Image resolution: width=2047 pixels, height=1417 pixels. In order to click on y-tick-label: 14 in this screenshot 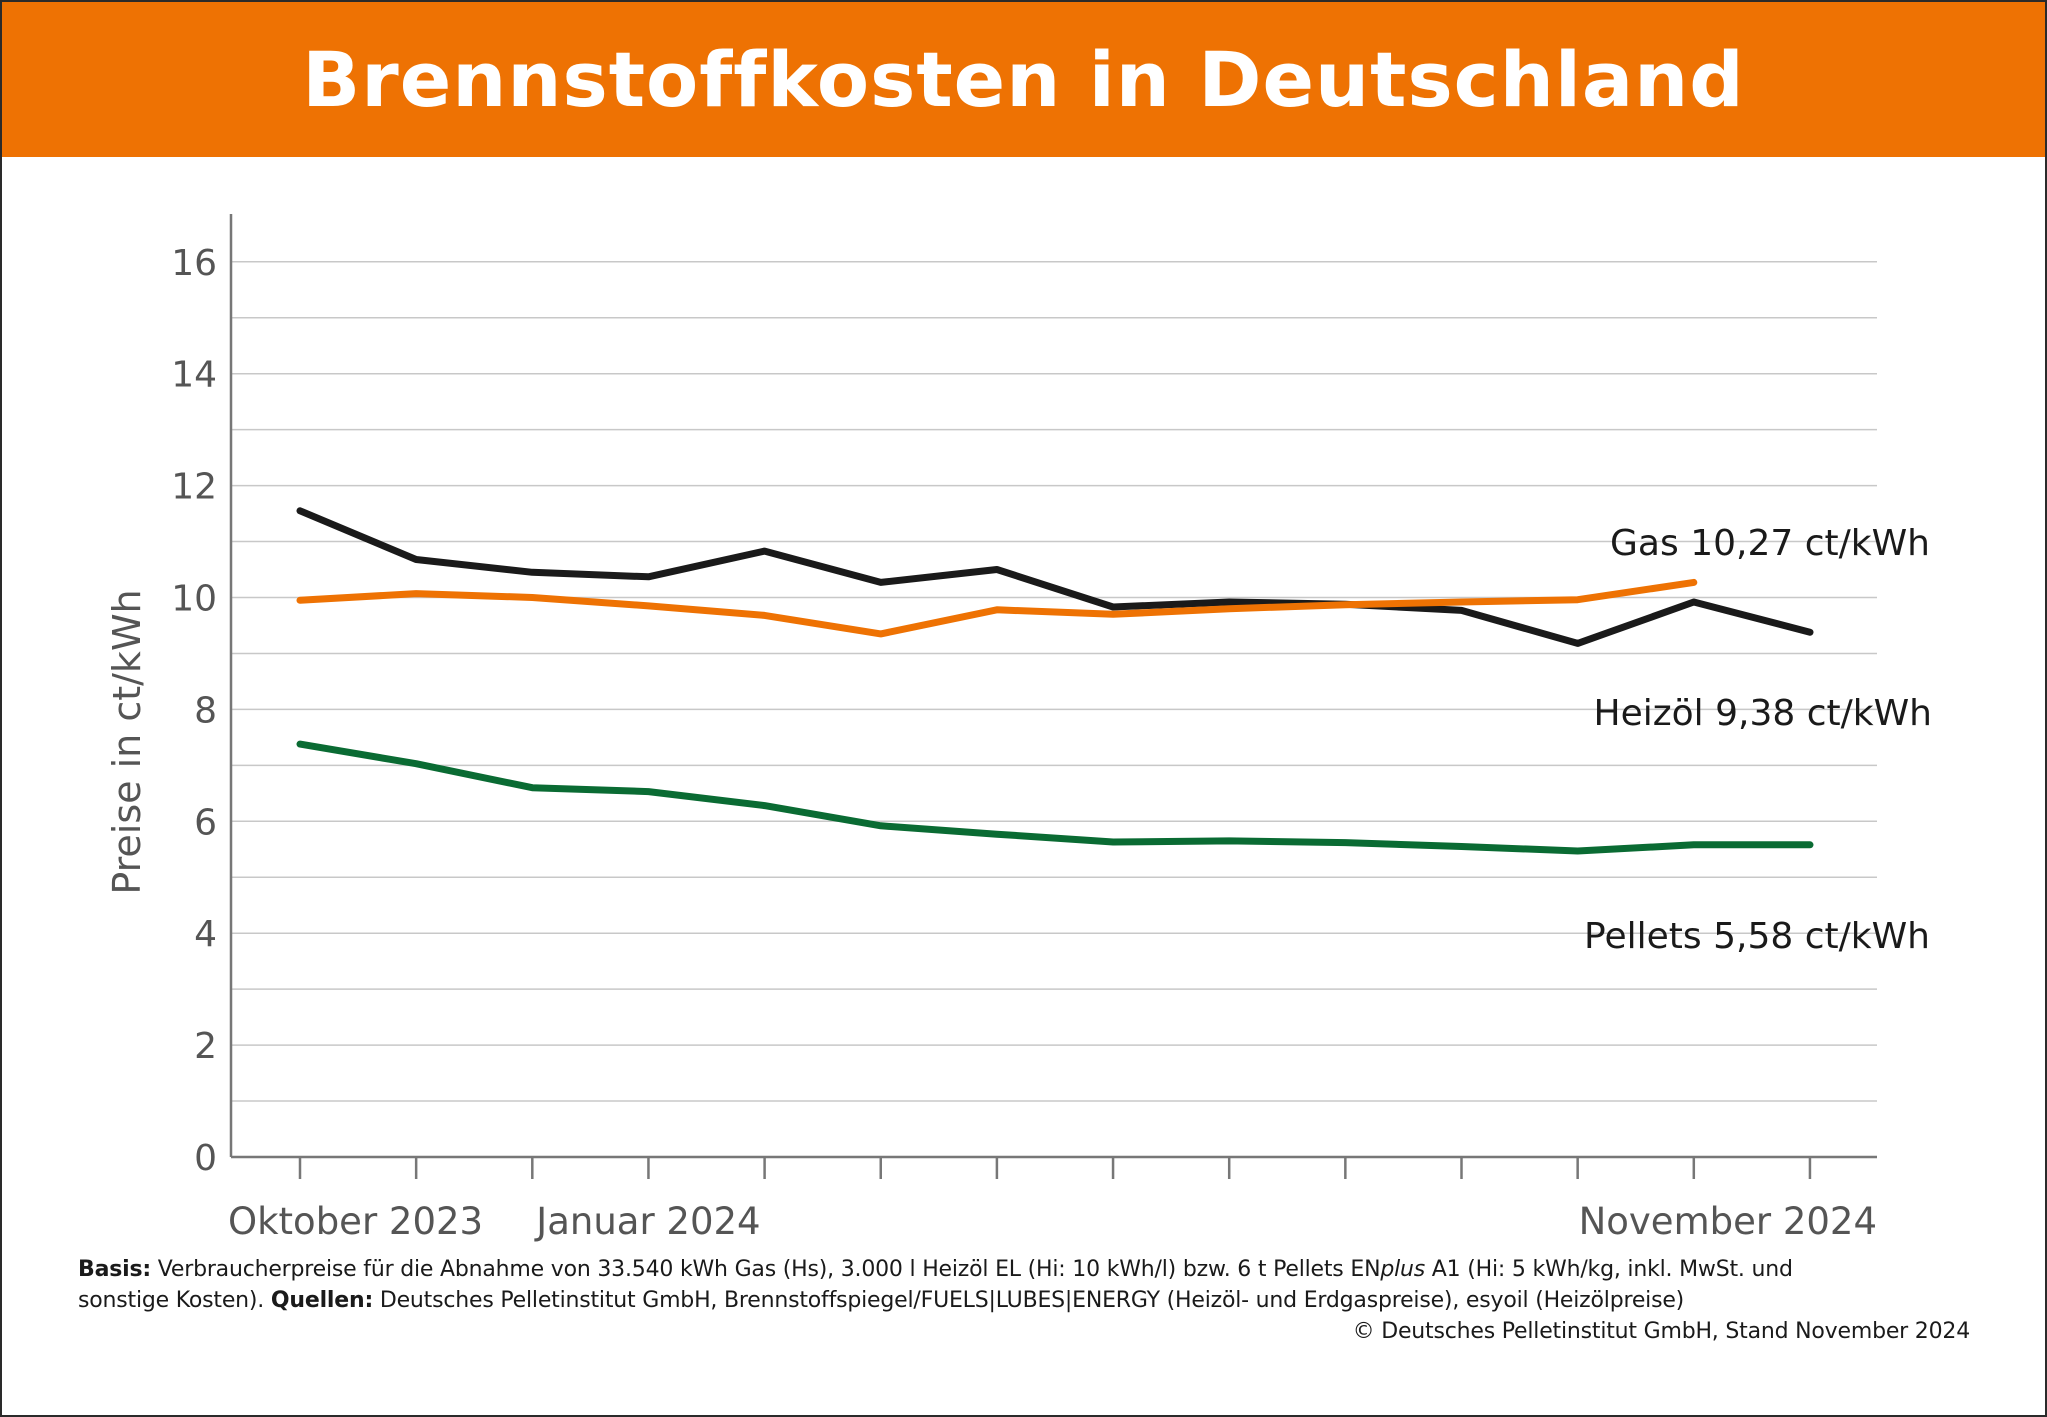, I will do `click(194, 375)`.